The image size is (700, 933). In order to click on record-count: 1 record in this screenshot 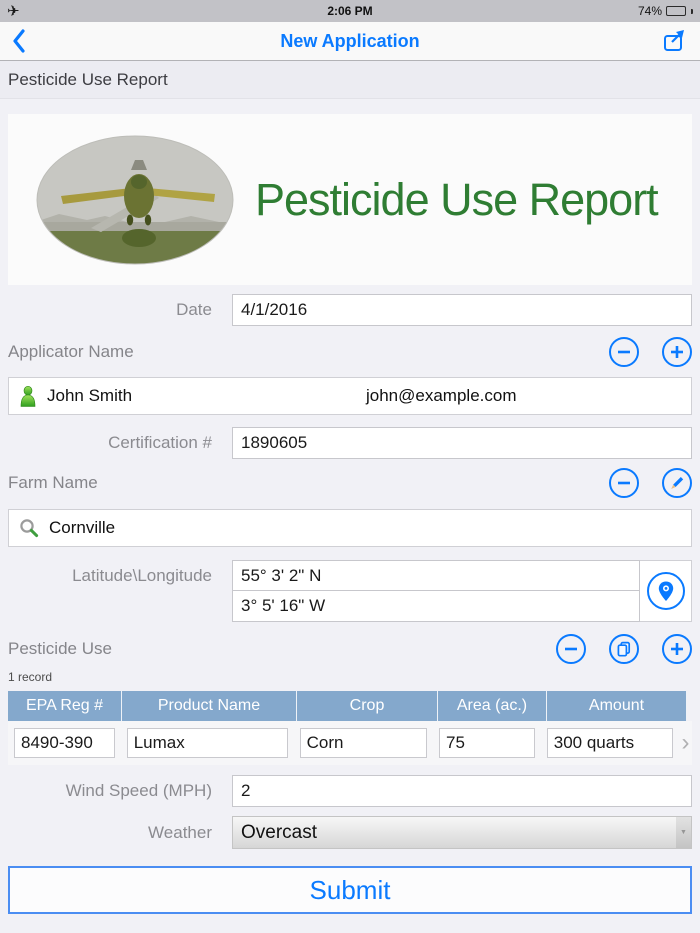, I will do `click(30, 677)`.